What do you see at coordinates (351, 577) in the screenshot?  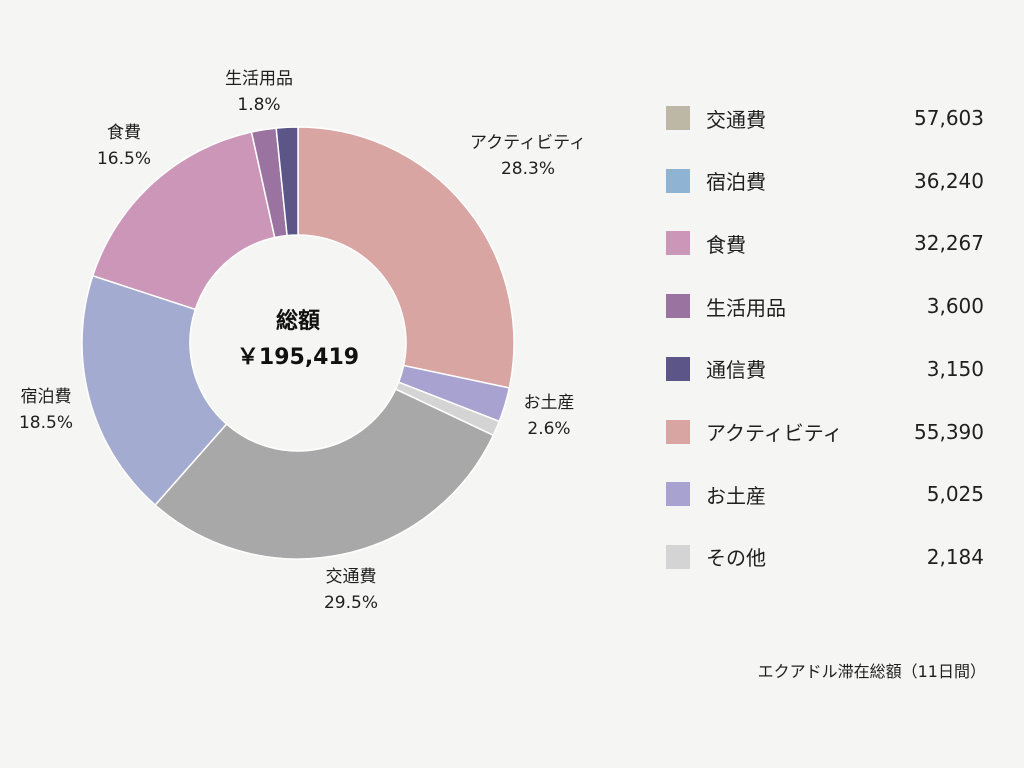 I see `slice-label-name: 交通費` at bounding box center [351, 577].